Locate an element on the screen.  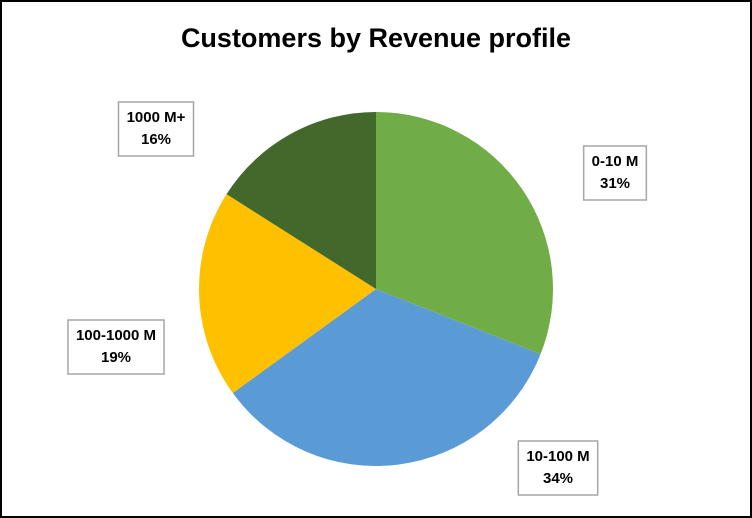
label-category: 1000 M+ is located at coordinates (156, 117).